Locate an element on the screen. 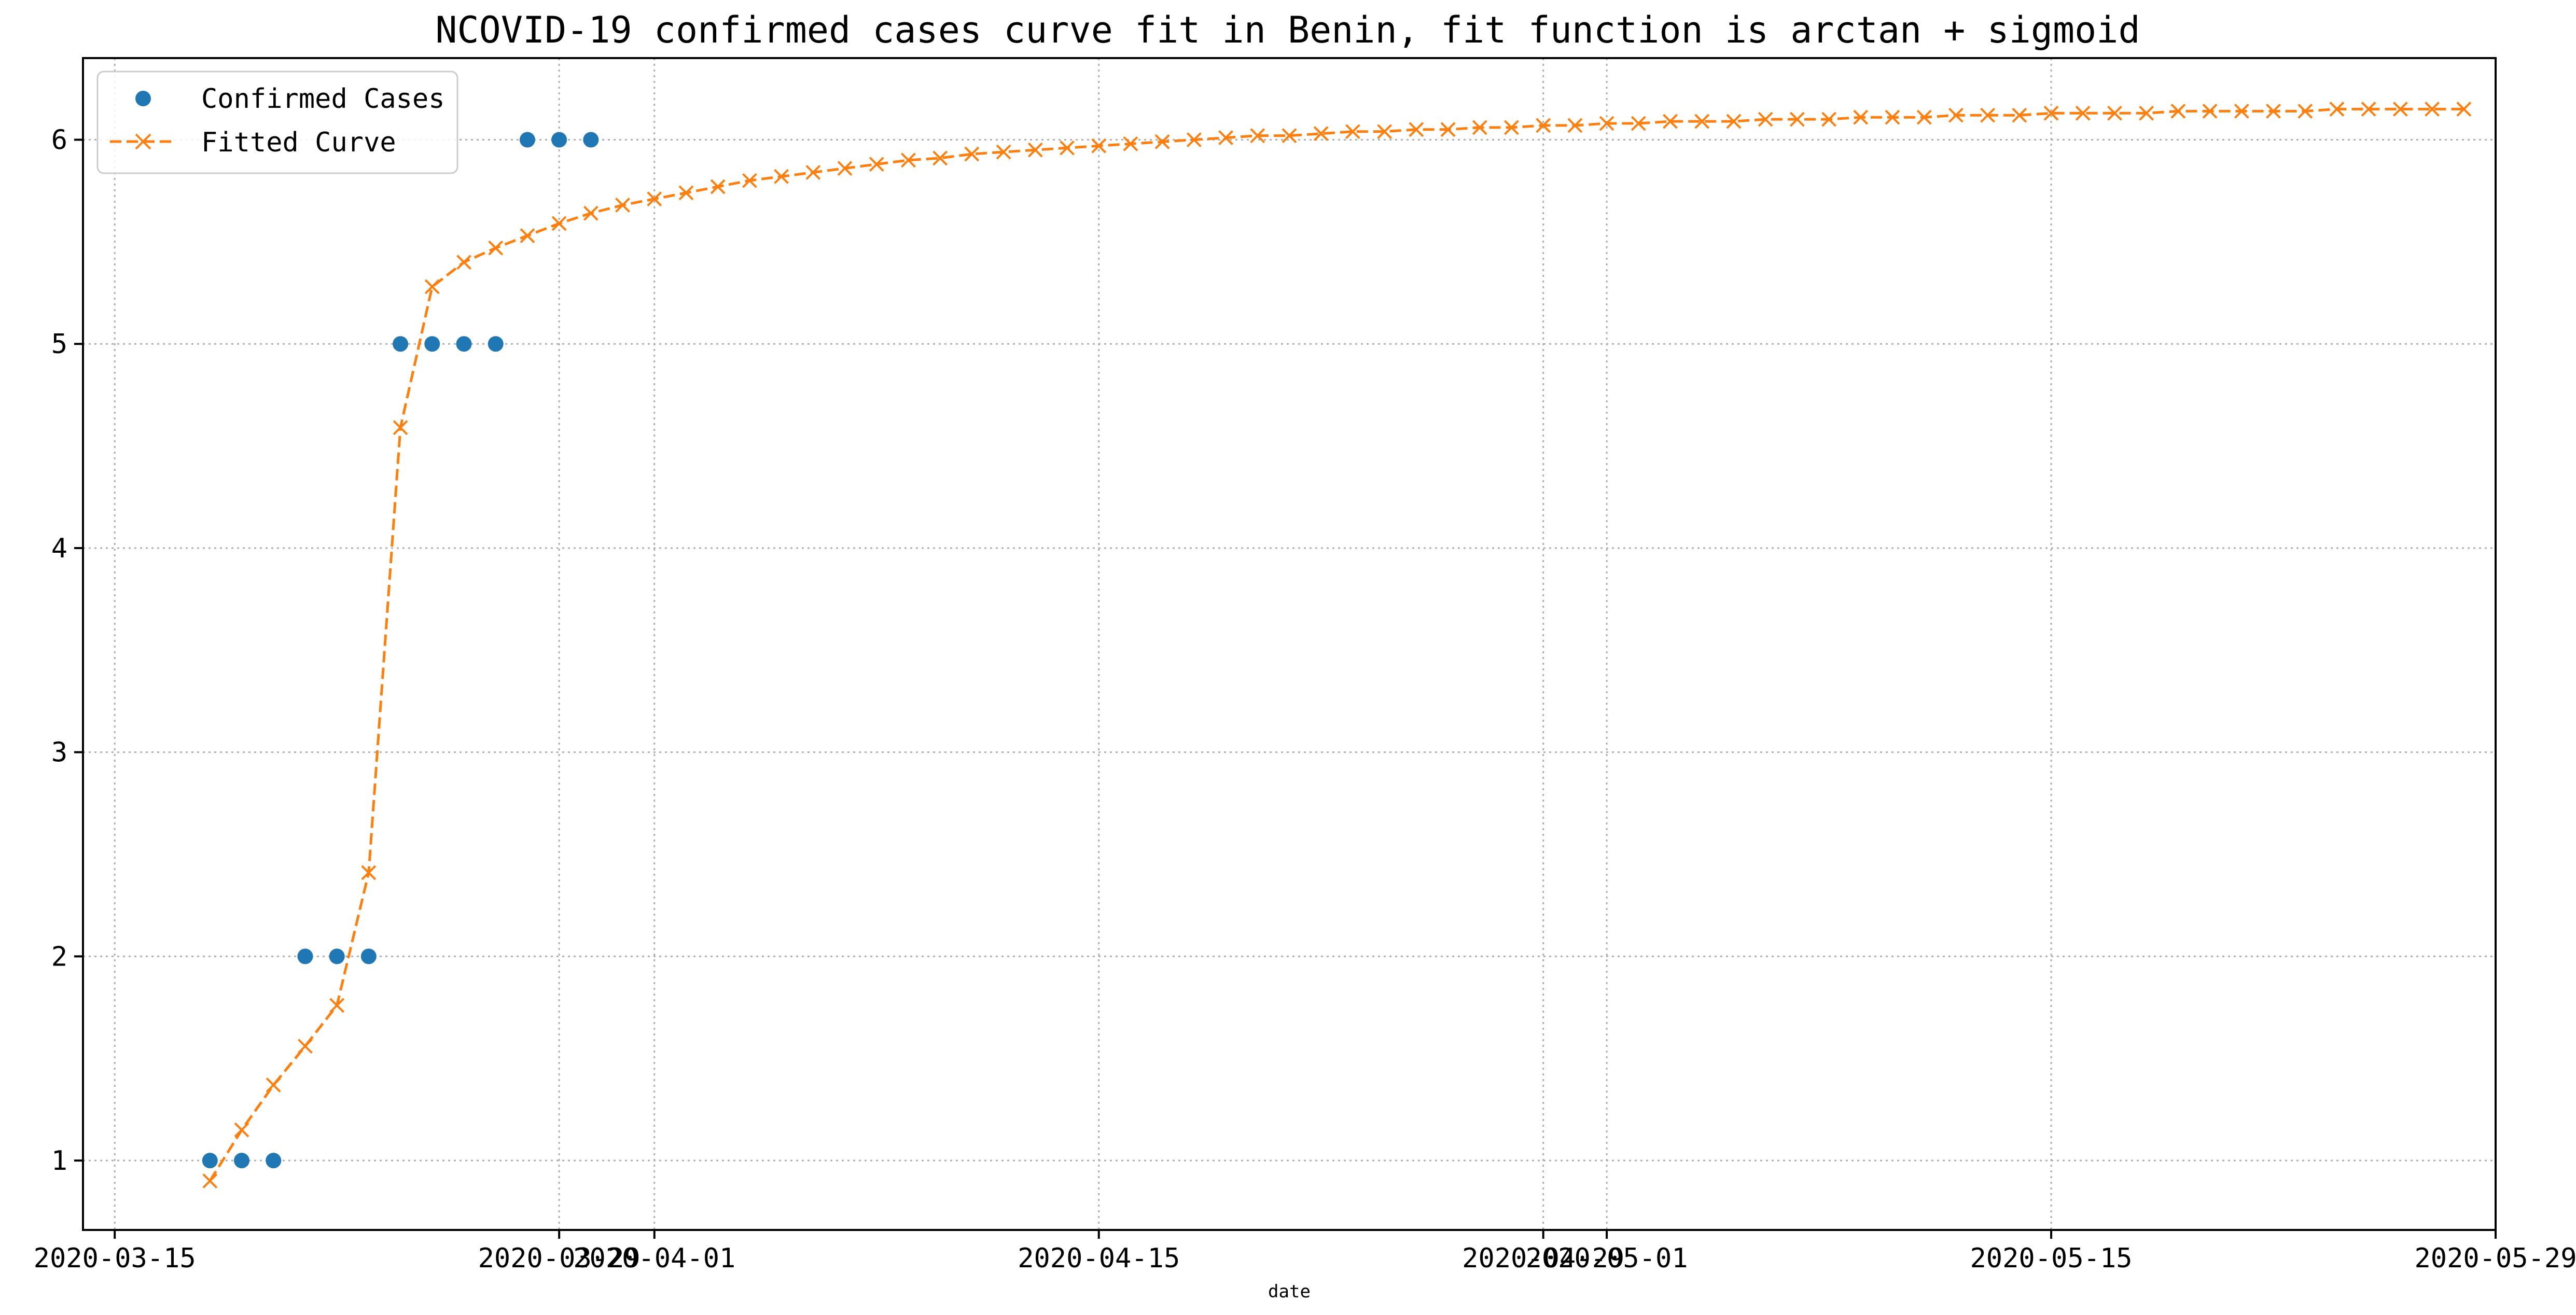 The width and height of the screenshot is (2576, 1315). x-tick-label: 2020-05-01 is located at coordinates (1607, 1258).